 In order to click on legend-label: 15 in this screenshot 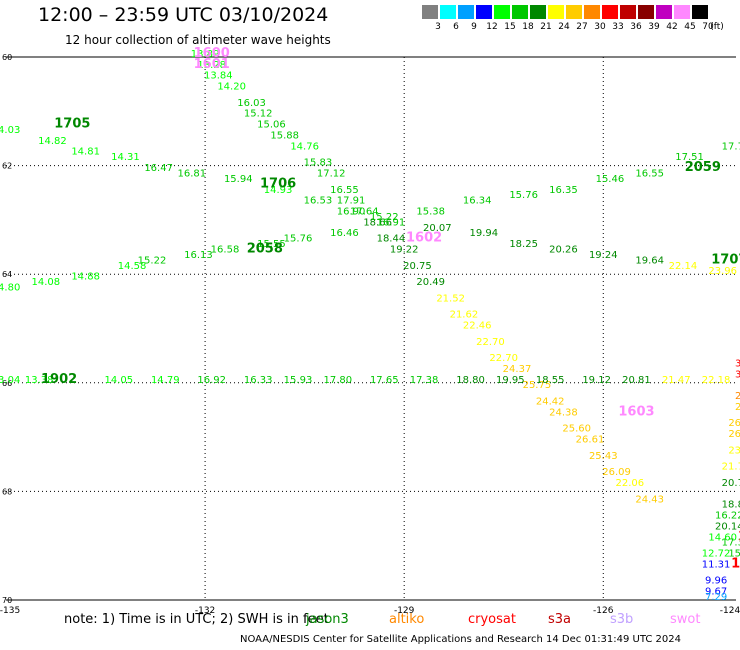, I will do `click(510, 27)`.